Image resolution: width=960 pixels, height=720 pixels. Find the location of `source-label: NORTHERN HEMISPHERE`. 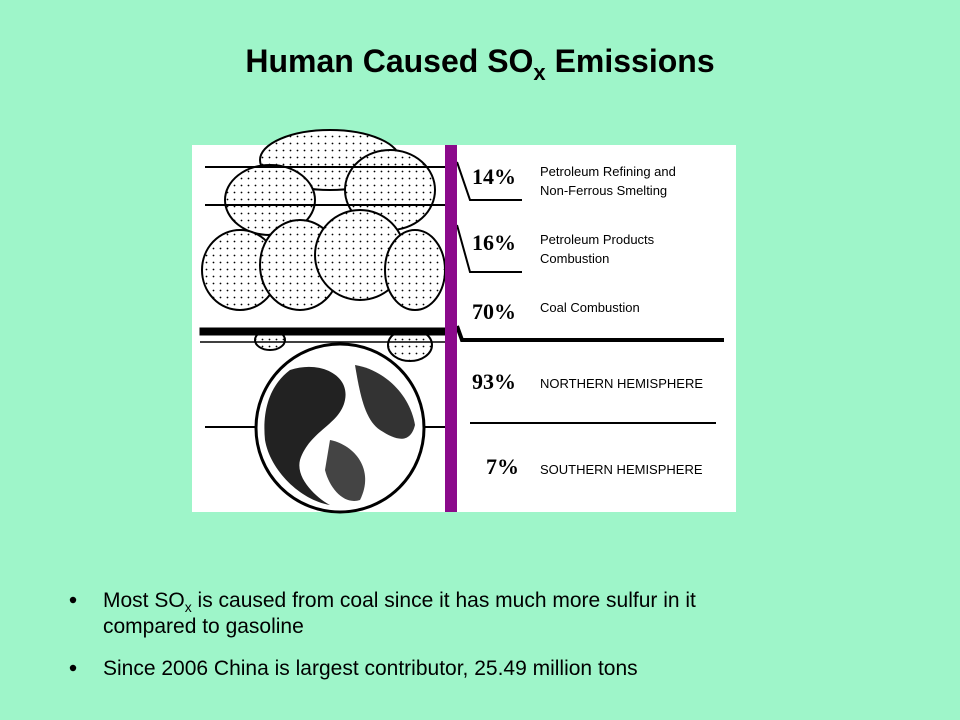

source-label: NORTHERN HEMISPHERE is located at coordinates (621, 383).